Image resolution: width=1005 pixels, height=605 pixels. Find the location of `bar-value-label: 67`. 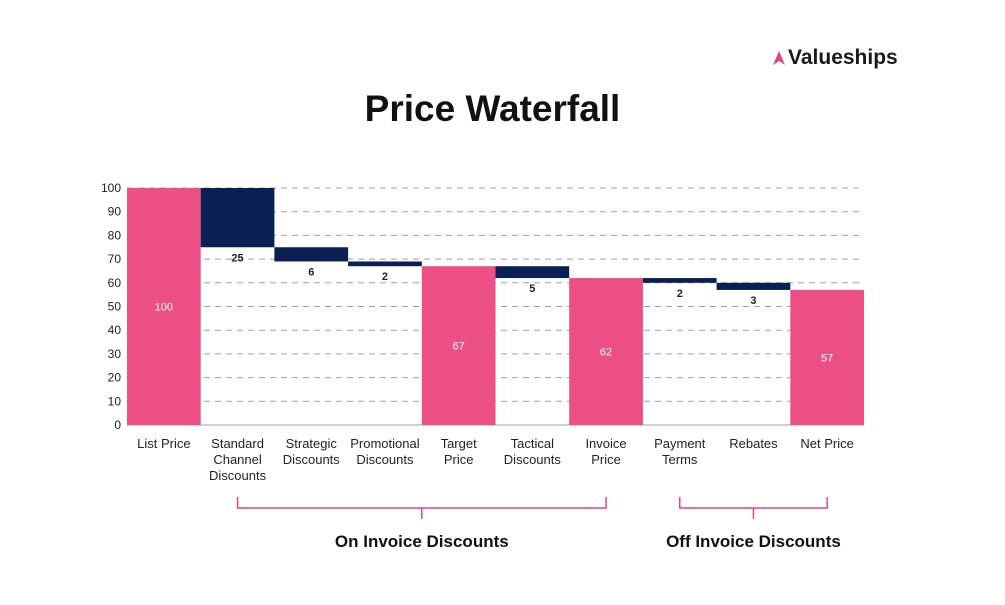

bar-value-label: 67 is located at coordinates (459, 347).